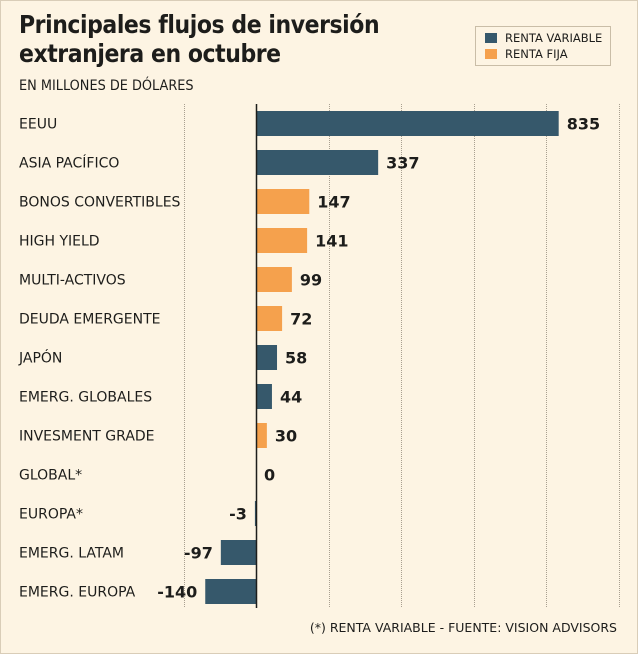  I want to click on category-label: EEUU, so click(38, 125).